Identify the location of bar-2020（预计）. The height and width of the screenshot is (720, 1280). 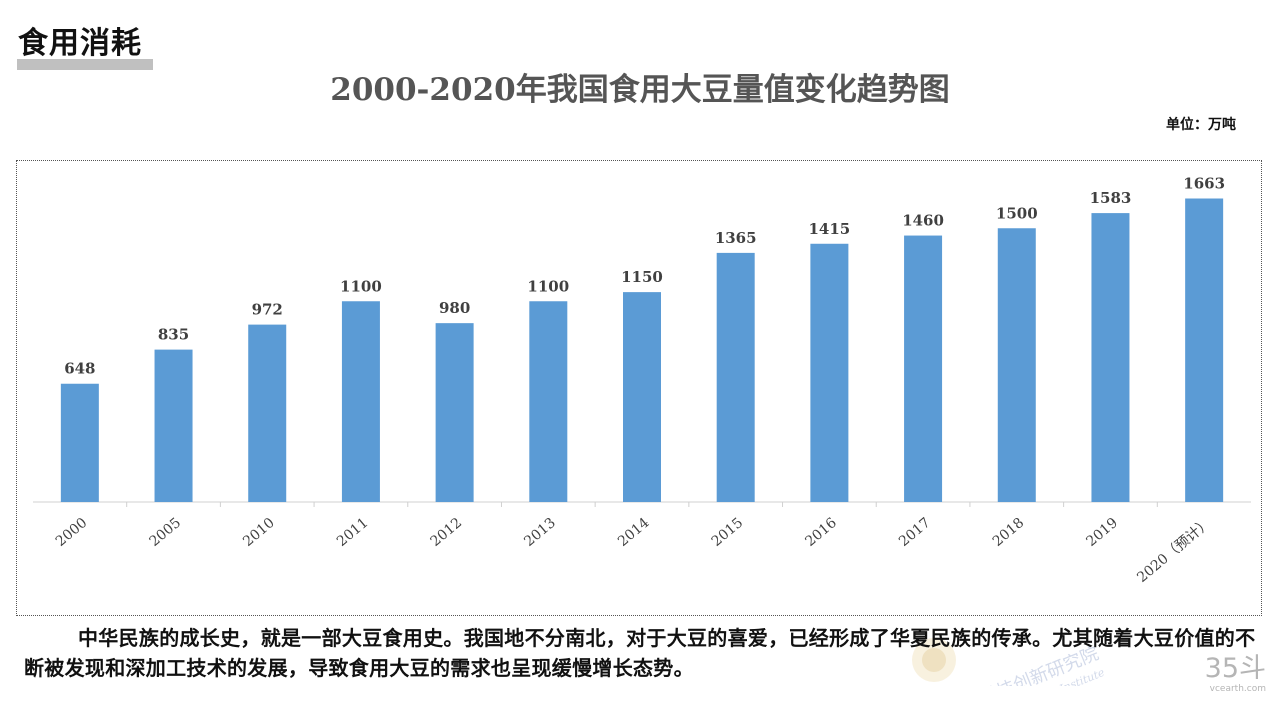
(1204, 350).